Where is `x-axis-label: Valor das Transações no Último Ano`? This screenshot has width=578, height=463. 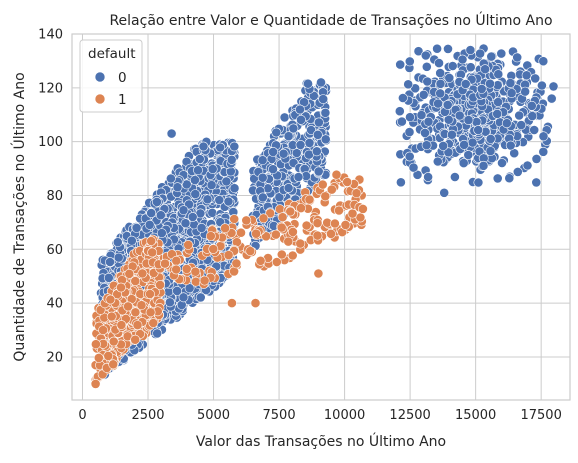
x-axis-label: Valor das Transações no Último Ano is located at coordinates (321, 441).